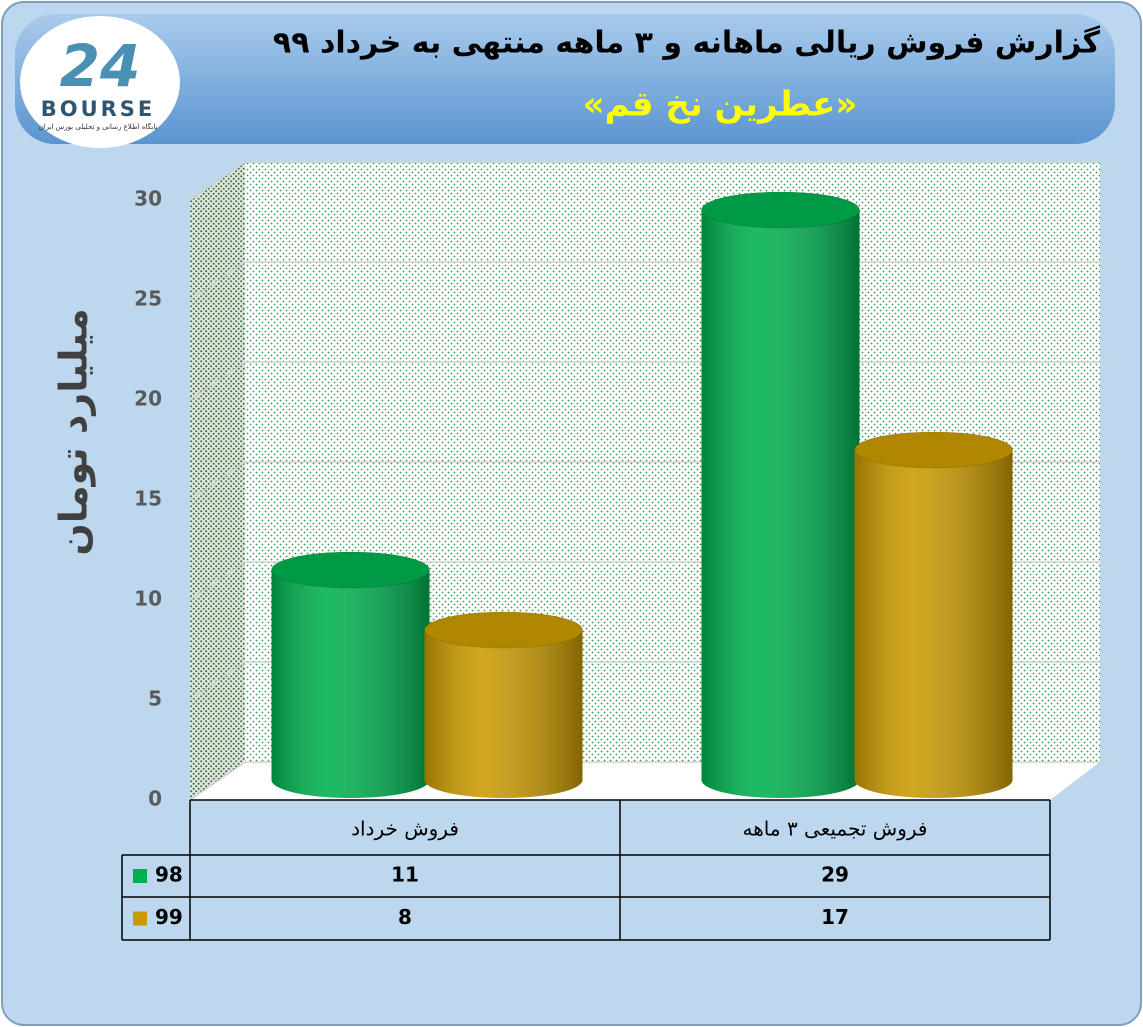 Image resolution: width=1143 pixels, height=1027 pixels. I want to click on table-value: 29, so click(835, 875).